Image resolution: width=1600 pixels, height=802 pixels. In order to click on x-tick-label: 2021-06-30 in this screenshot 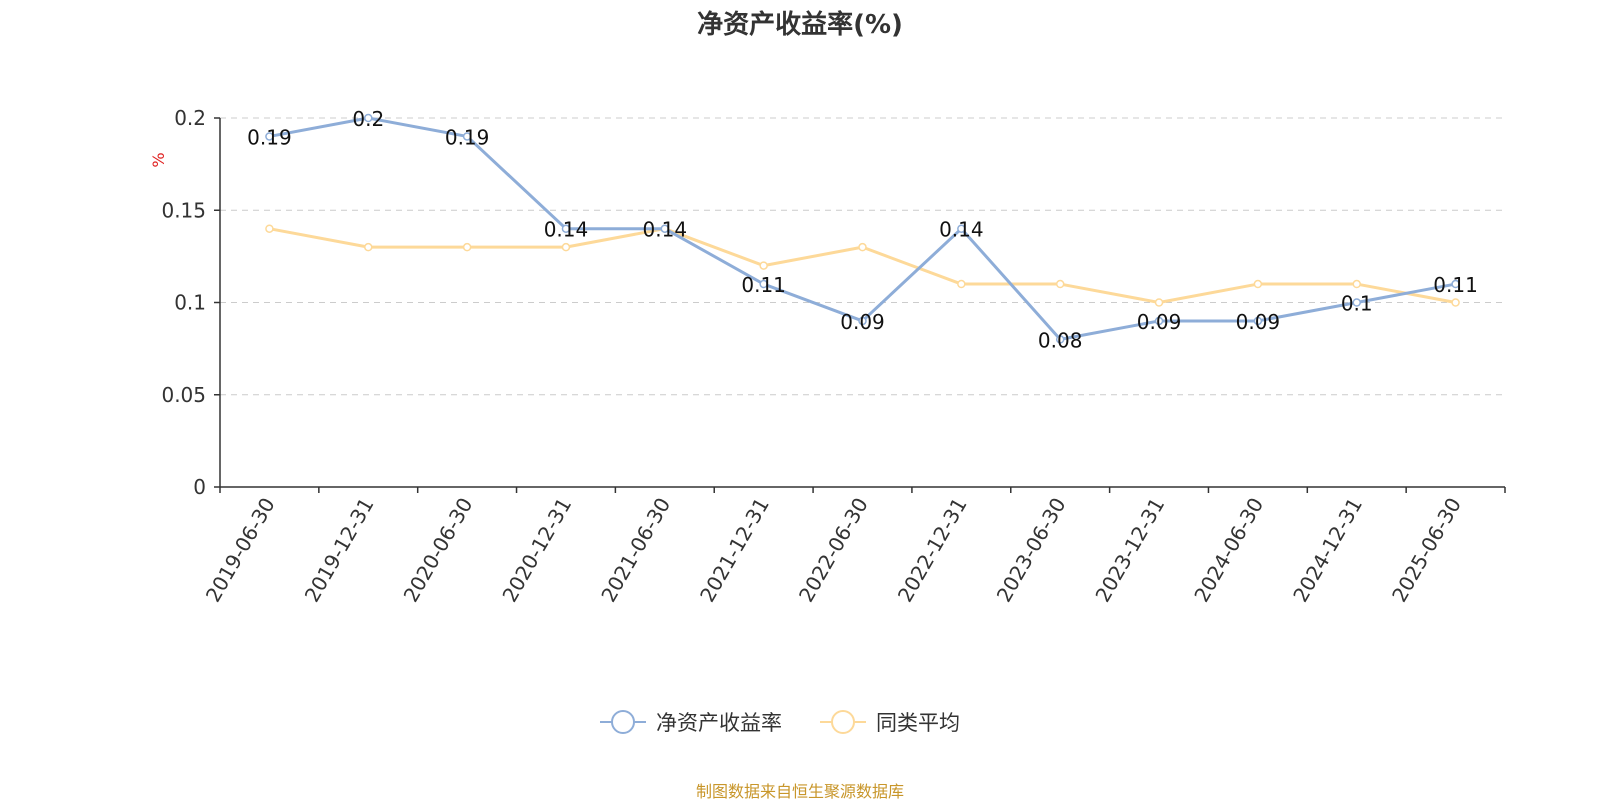, I will do `click(635, 550)`.